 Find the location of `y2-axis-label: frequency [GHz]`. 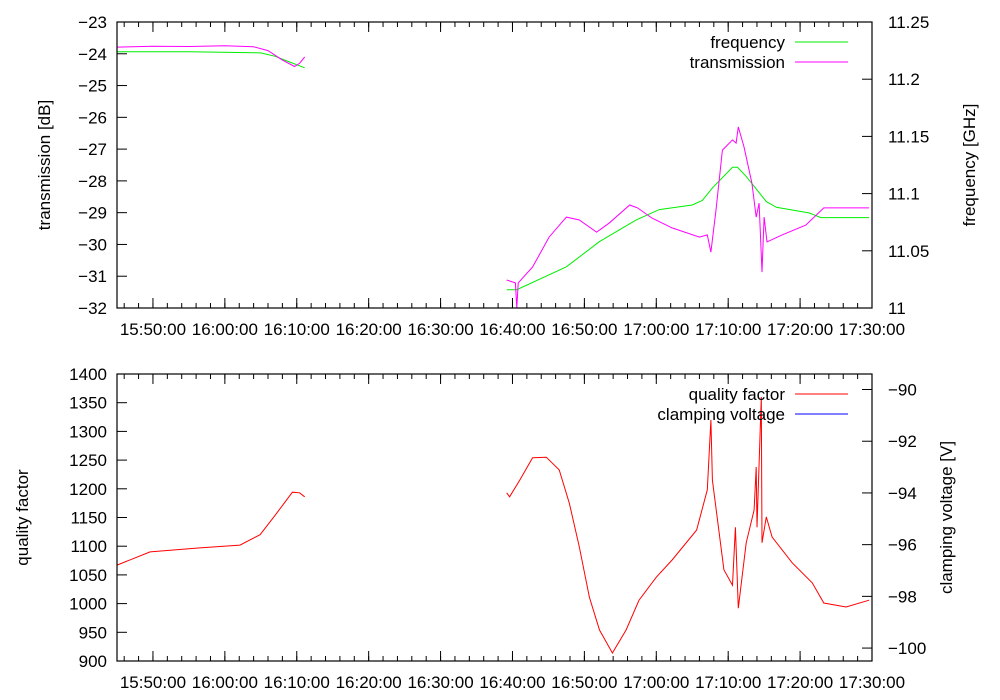

y2-axis-label: frequency [GHz] is located at coordinates (969, 165).